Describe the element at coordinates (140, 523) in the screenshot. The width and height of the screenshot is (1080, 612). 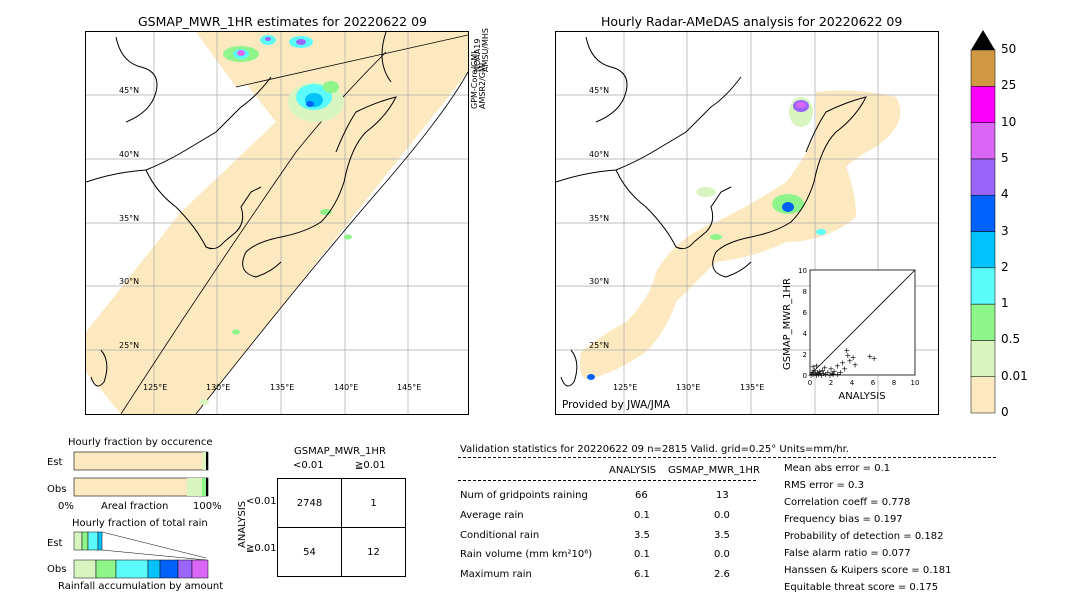
I see `total-rain-title: Hourly fraction of total rain` at that location.